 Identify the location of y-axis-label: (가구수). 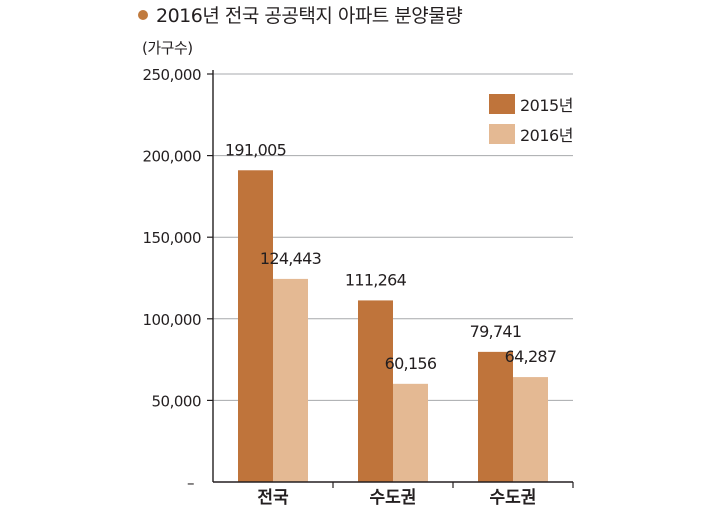
(167, 48).